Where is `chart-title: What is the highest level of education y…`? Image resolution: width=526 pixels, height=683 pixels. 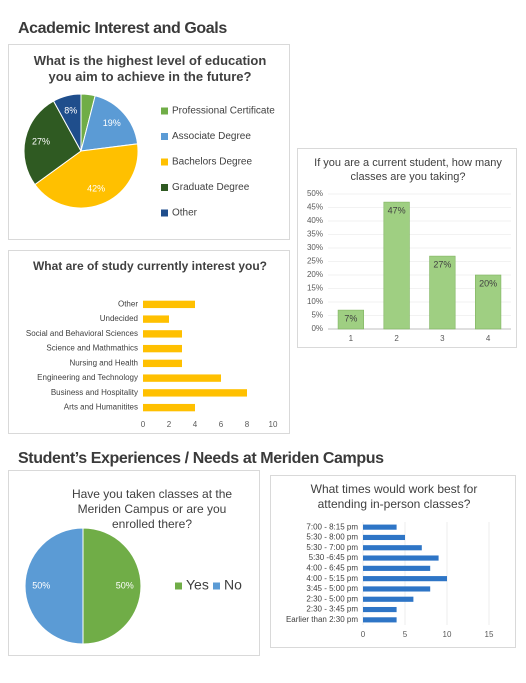
chart-title: What is the highest level of education y… is located at coordinates (150, 69).